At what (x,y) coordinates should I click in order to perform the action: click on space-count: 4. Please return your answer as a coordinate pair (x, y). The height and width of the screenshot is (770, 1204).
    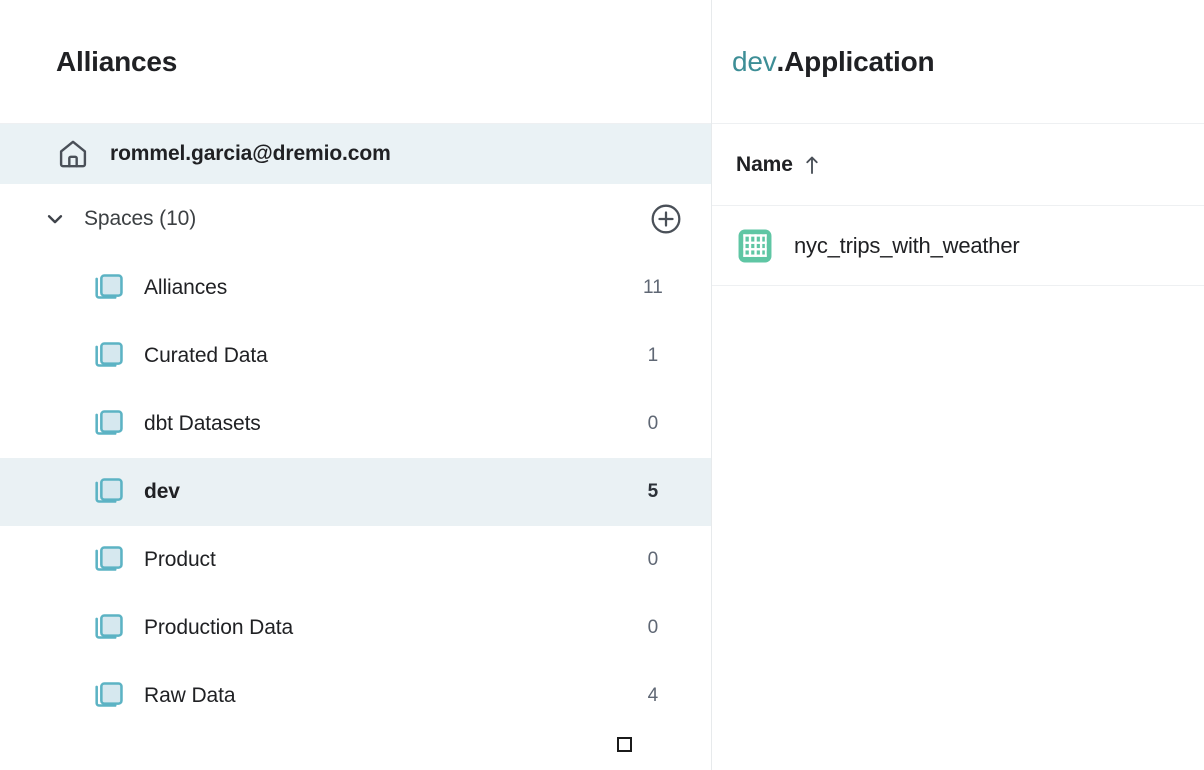
    Looking at the image, I should click on (653, 695).